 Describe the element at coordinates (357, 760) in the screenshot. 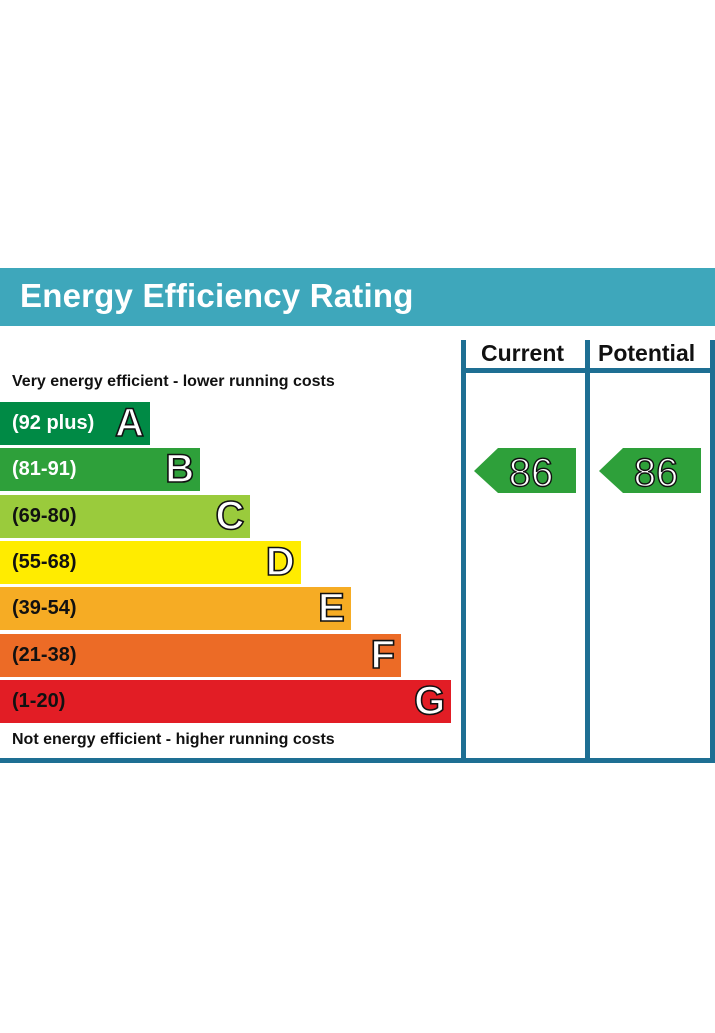

I see `frame-border-bottom` at that location.